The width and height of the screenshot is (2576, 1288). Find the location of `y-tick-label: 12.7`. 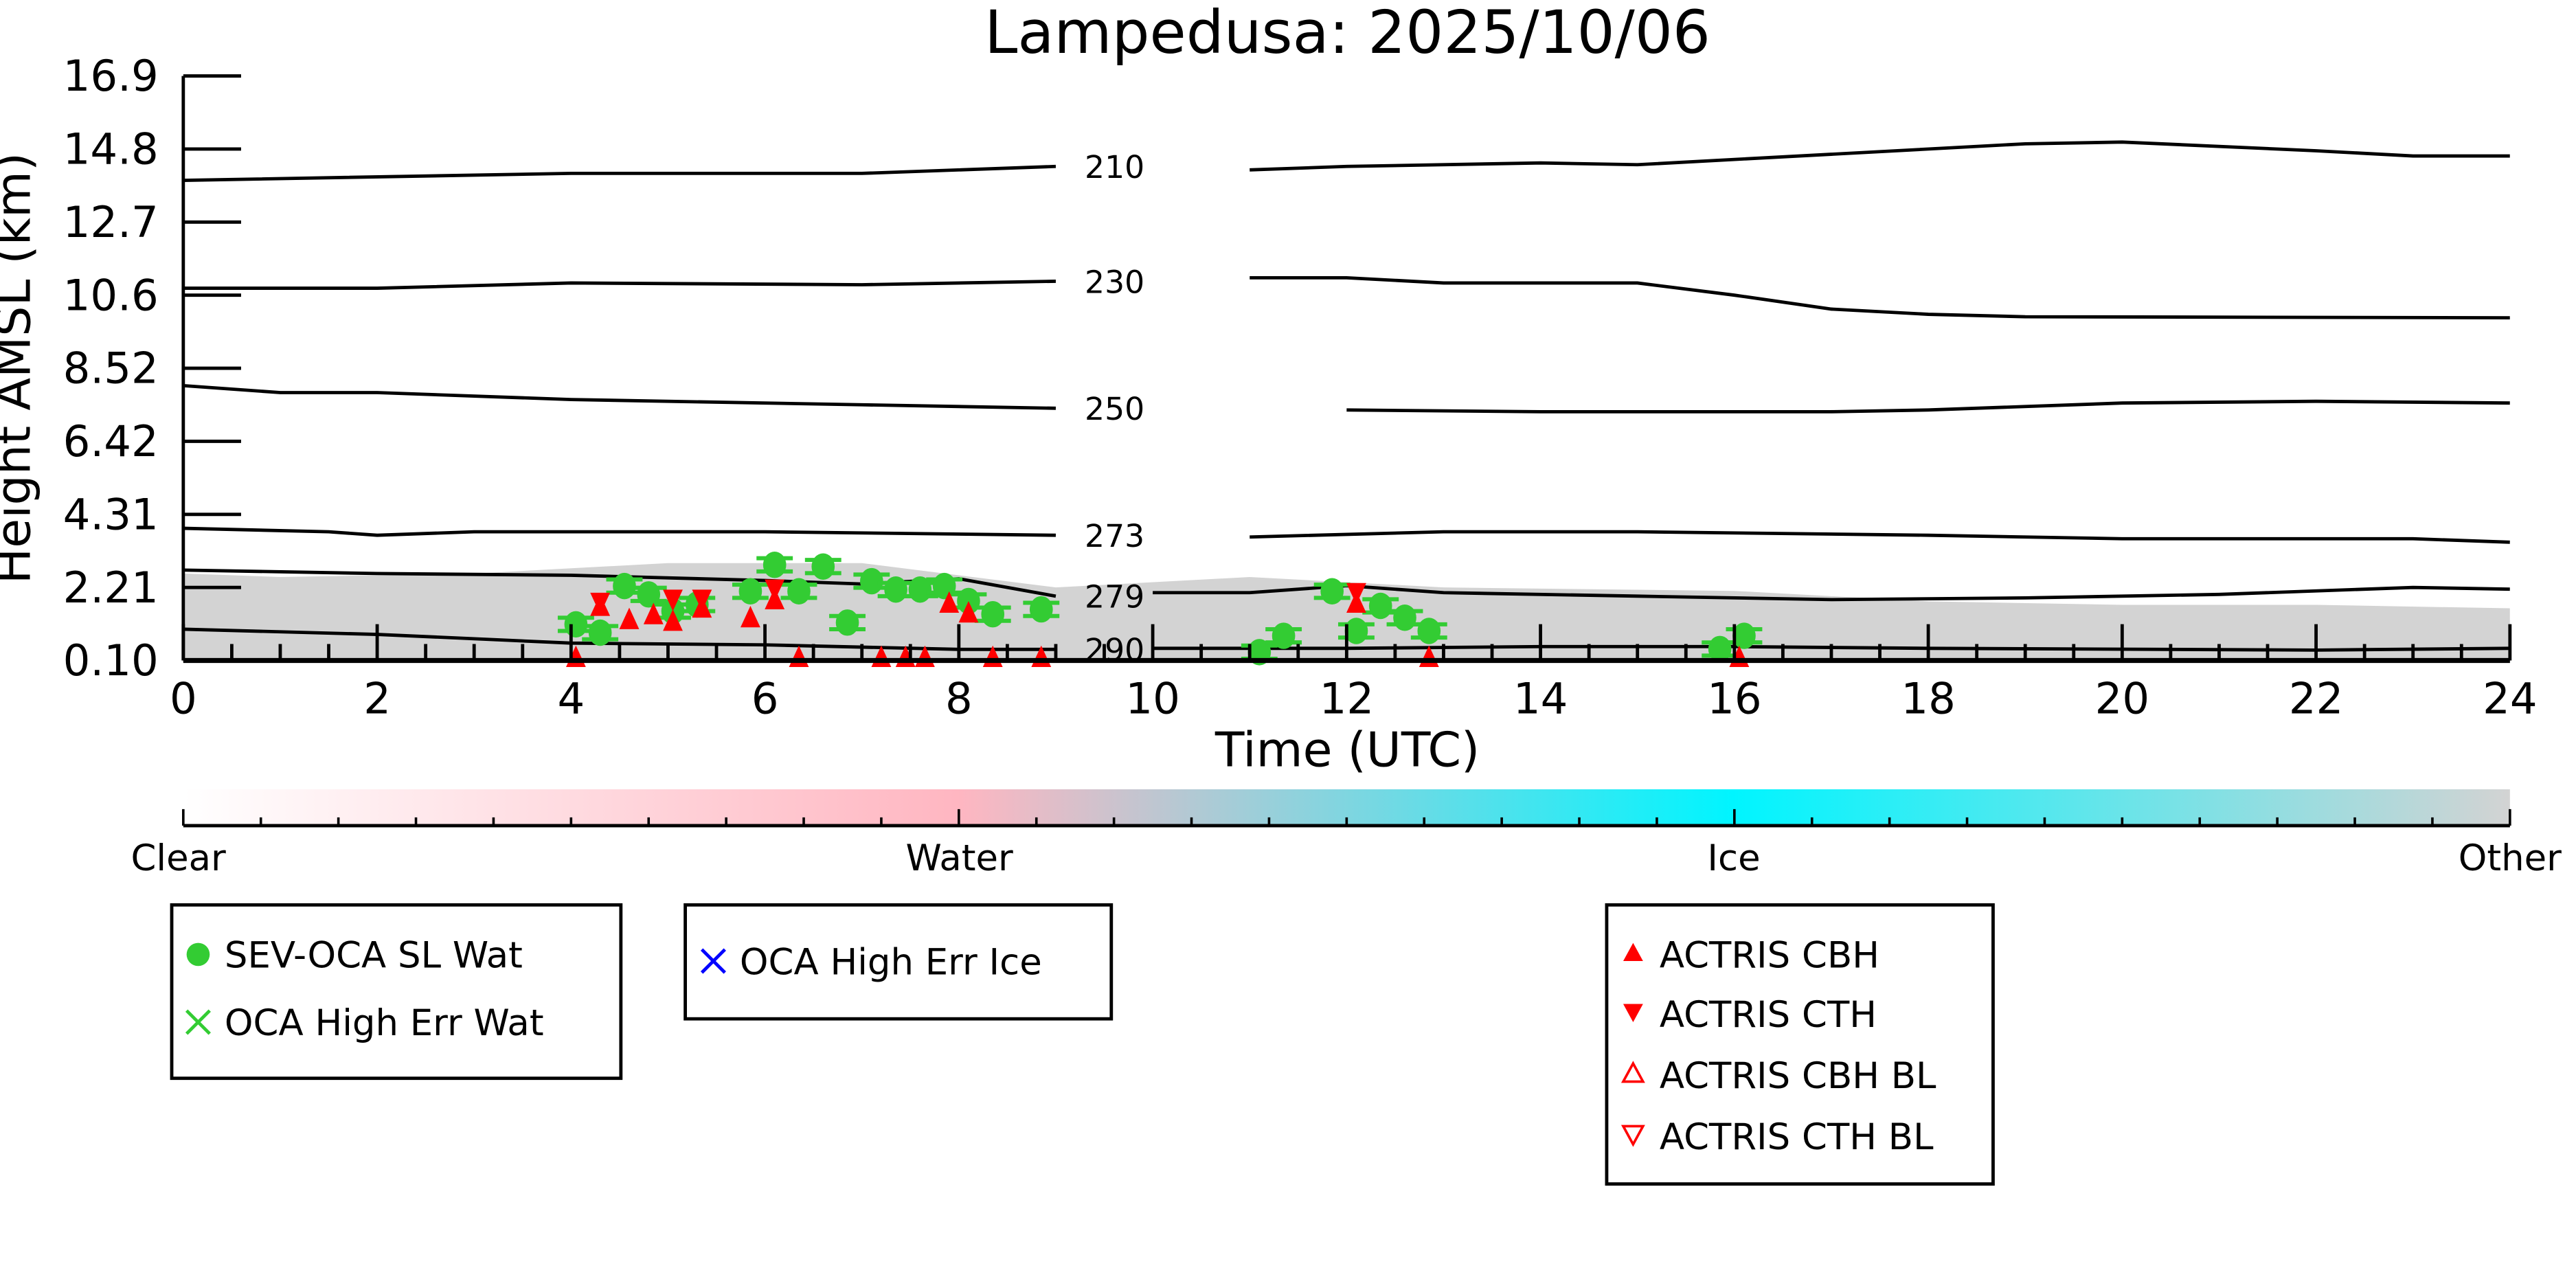

y-tick-label: 12.7 is located at coordinates (111, 222).